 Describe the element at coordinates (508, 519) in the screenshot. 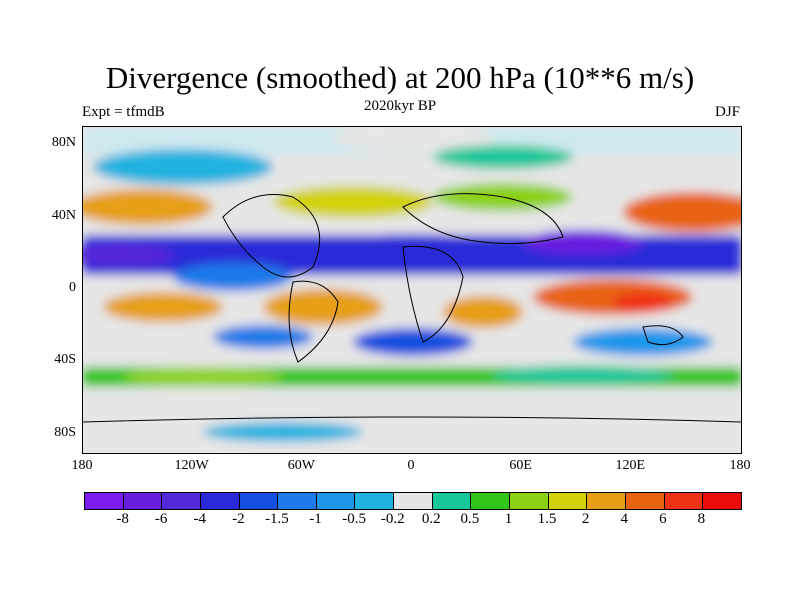

I see `colorbar-label: 1` at that location.